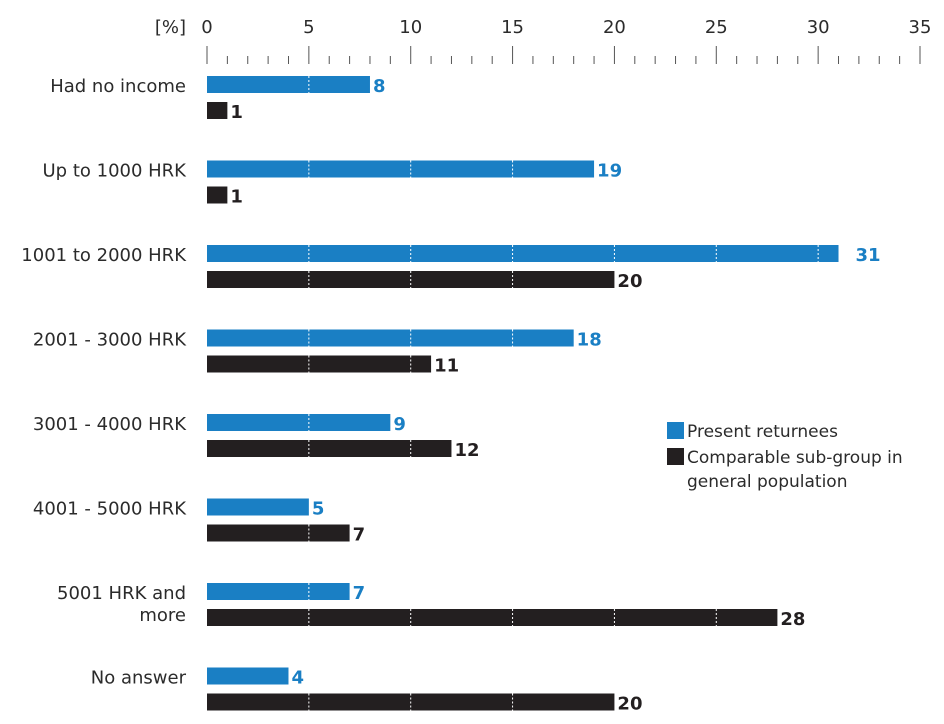 This screenshot has width=944, height=724. I want to click on value-label: 4, so click(297, 678).